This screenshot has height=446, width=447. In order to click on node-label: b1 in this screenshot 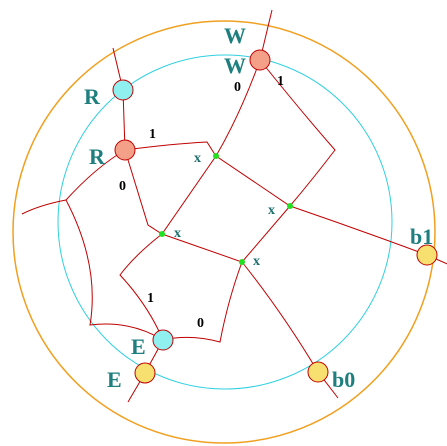, I will do `click(421, 236)`.